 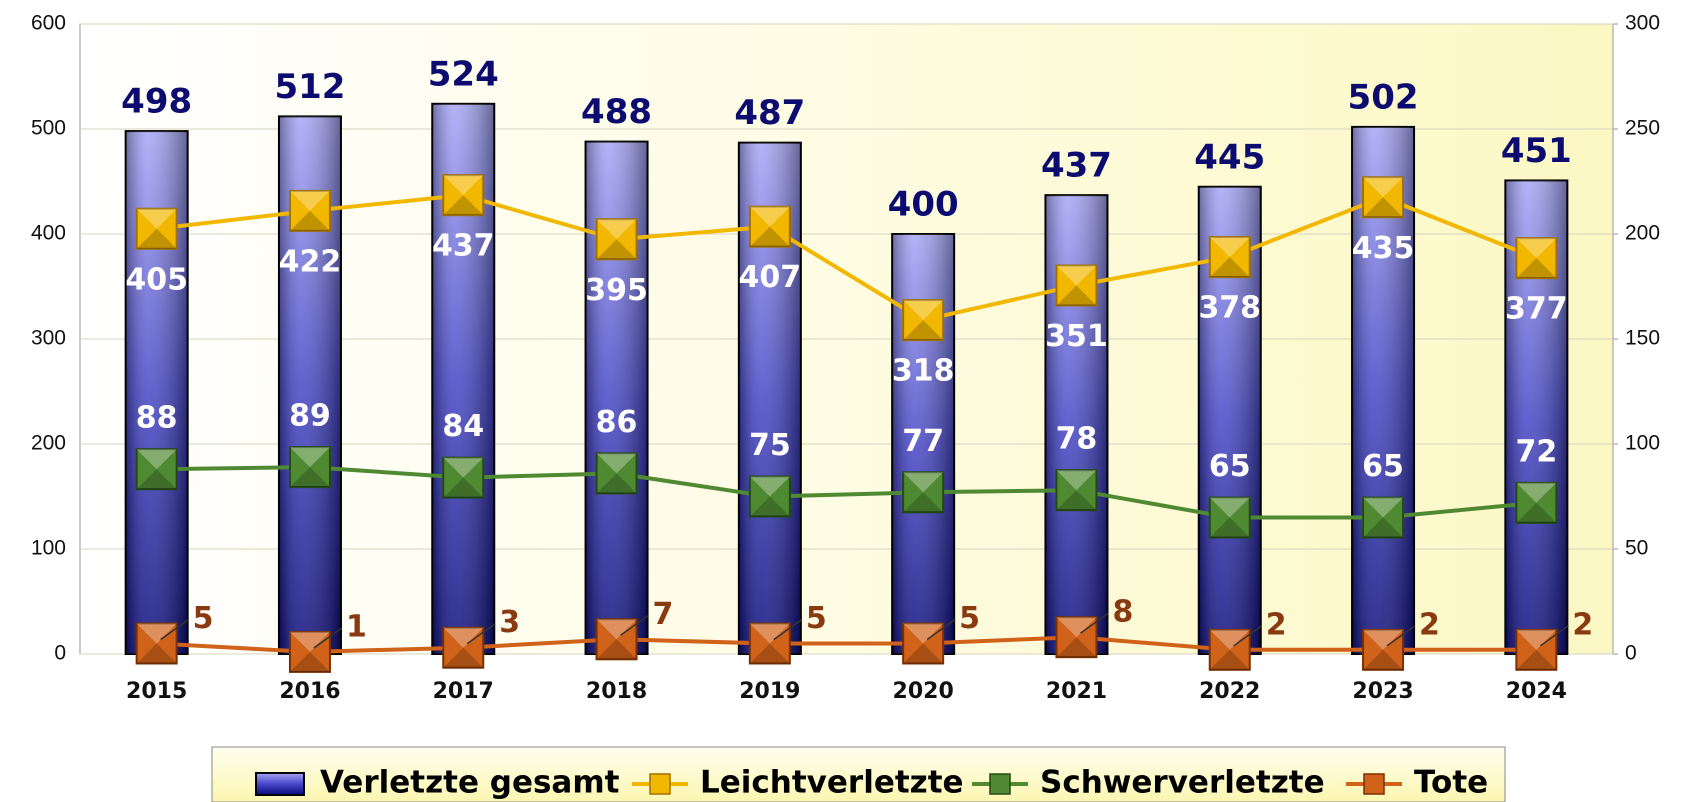 What do you see at coordinates (463, 74) in the screenshot?
I see `bar-value-label: 524` at bounding box center [463, 74].